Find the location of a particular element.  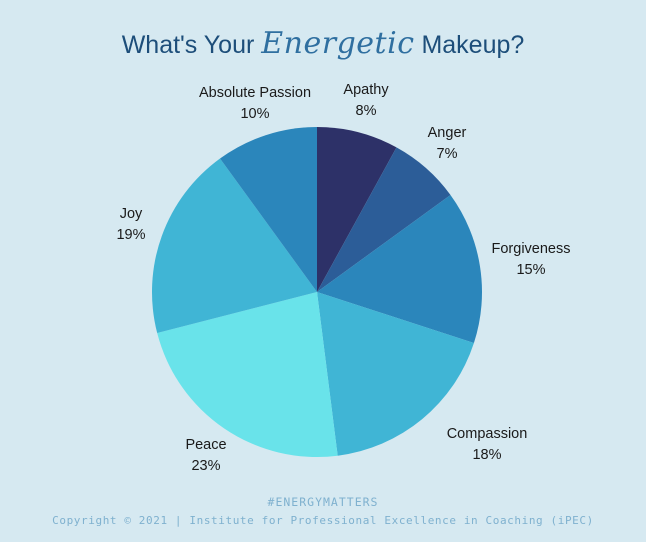

pie-slice-peace is located at coordinates (247, 375).